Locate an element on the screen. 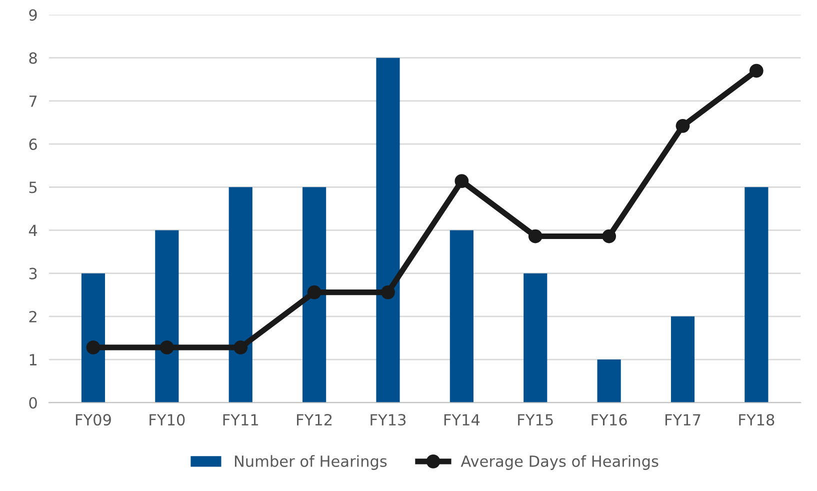 This screenshot has width=817, height=491. x-tick-label: FY17 is located at coordinates (682, 420).